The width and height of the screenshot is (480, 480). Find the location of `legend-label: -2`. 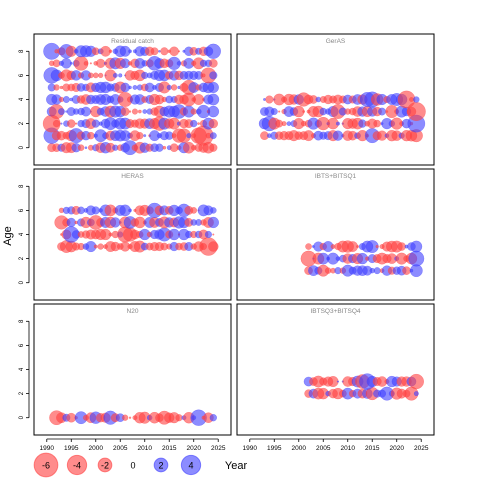

legend-label: -2 is located at coordinates (105, 466).